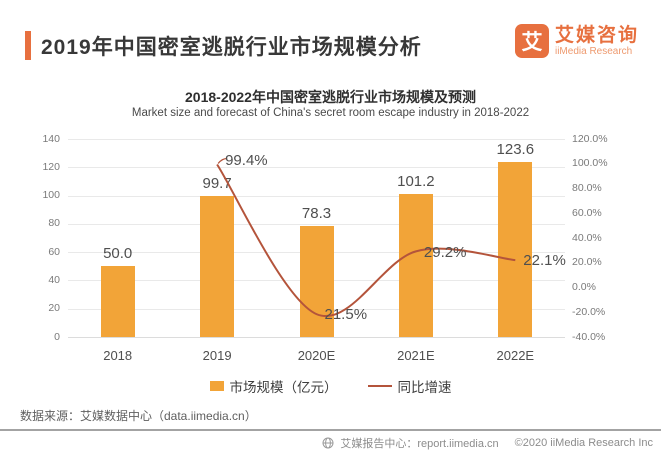 Image resolution: width=661 pixels, height=457 pixels. What do you see at coordinates (51, 138) in the screenshot?
I see `y-axis-tick-label: 140` at bounding box center [51, 138].